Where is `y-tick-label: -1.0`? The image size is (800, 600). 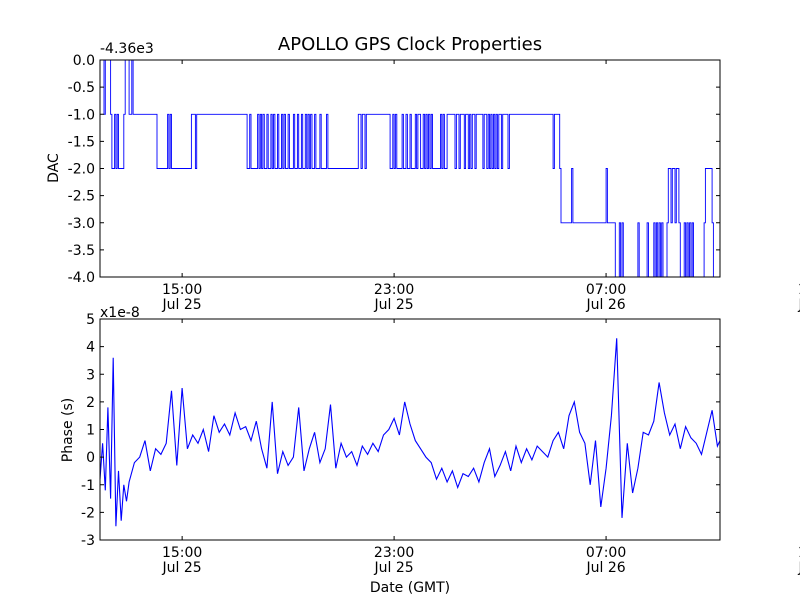
y-tick-label: -1.0 is located at coordinates (81, 115).